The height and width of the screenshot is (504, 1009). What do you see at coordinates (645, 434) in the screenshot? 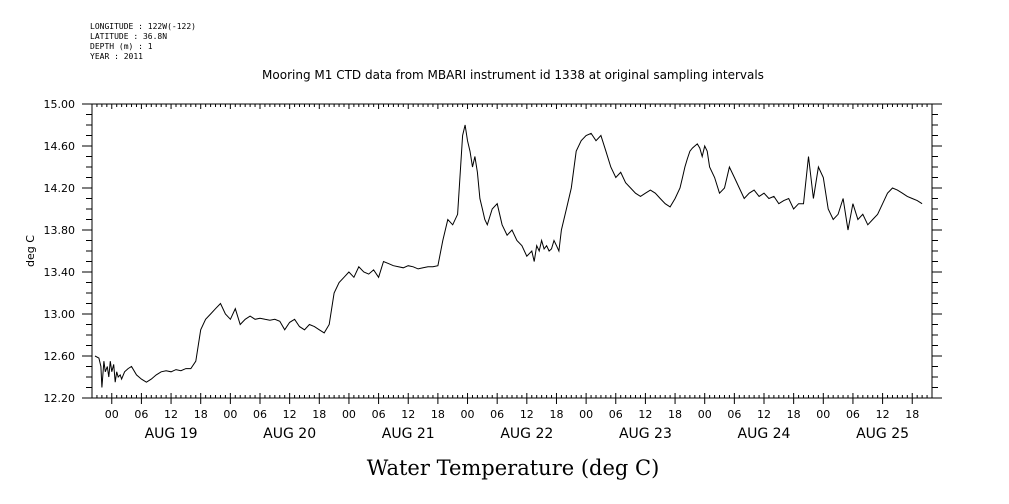
I see `day-label: AUG 23` at bounding box center [645, 434].